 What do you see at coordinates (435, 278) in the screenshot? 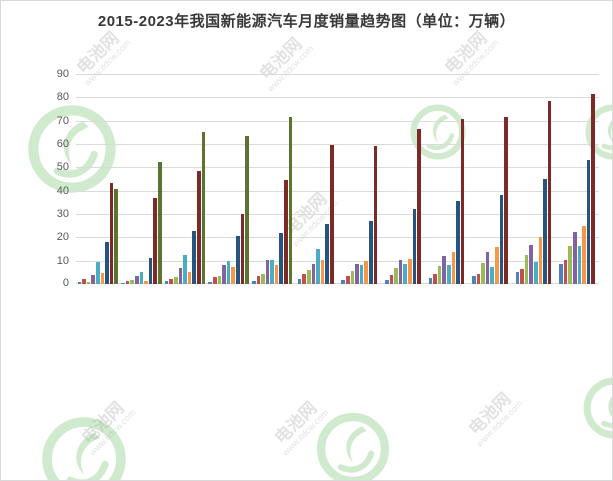
I see `bar-2016年-9月` at bounding box center [435, 278].